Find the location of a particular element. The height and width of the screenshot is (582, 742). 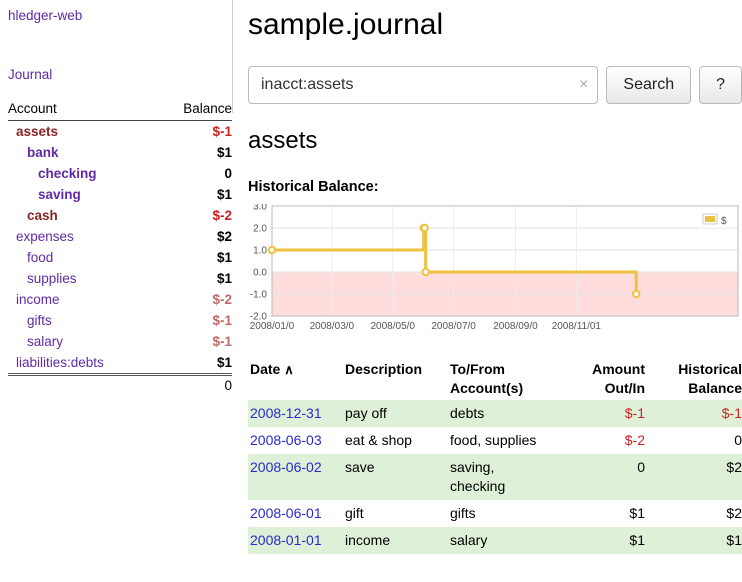

register-row: 2008-06-03 eat & shop food, supplies $-2 0 is located at coordinates (495, 440).